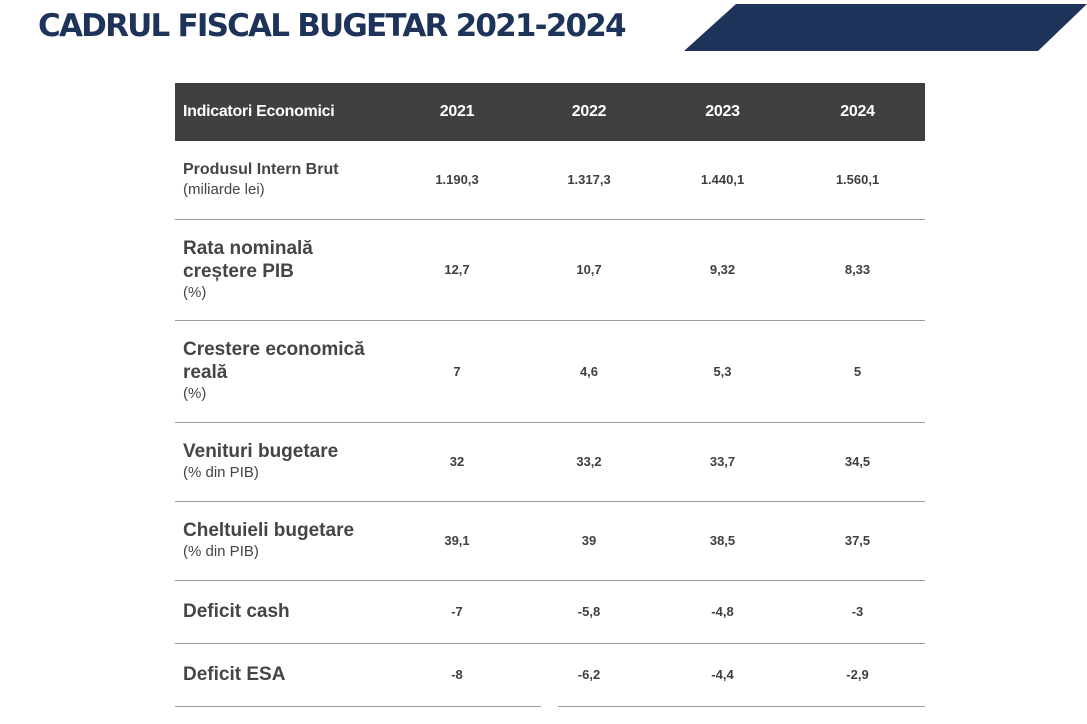  What do you see at coordinates (261, 169) in the screenshot?
I see `row-label-text: Produsul Intern Brut` at bounding box center [261, 169].